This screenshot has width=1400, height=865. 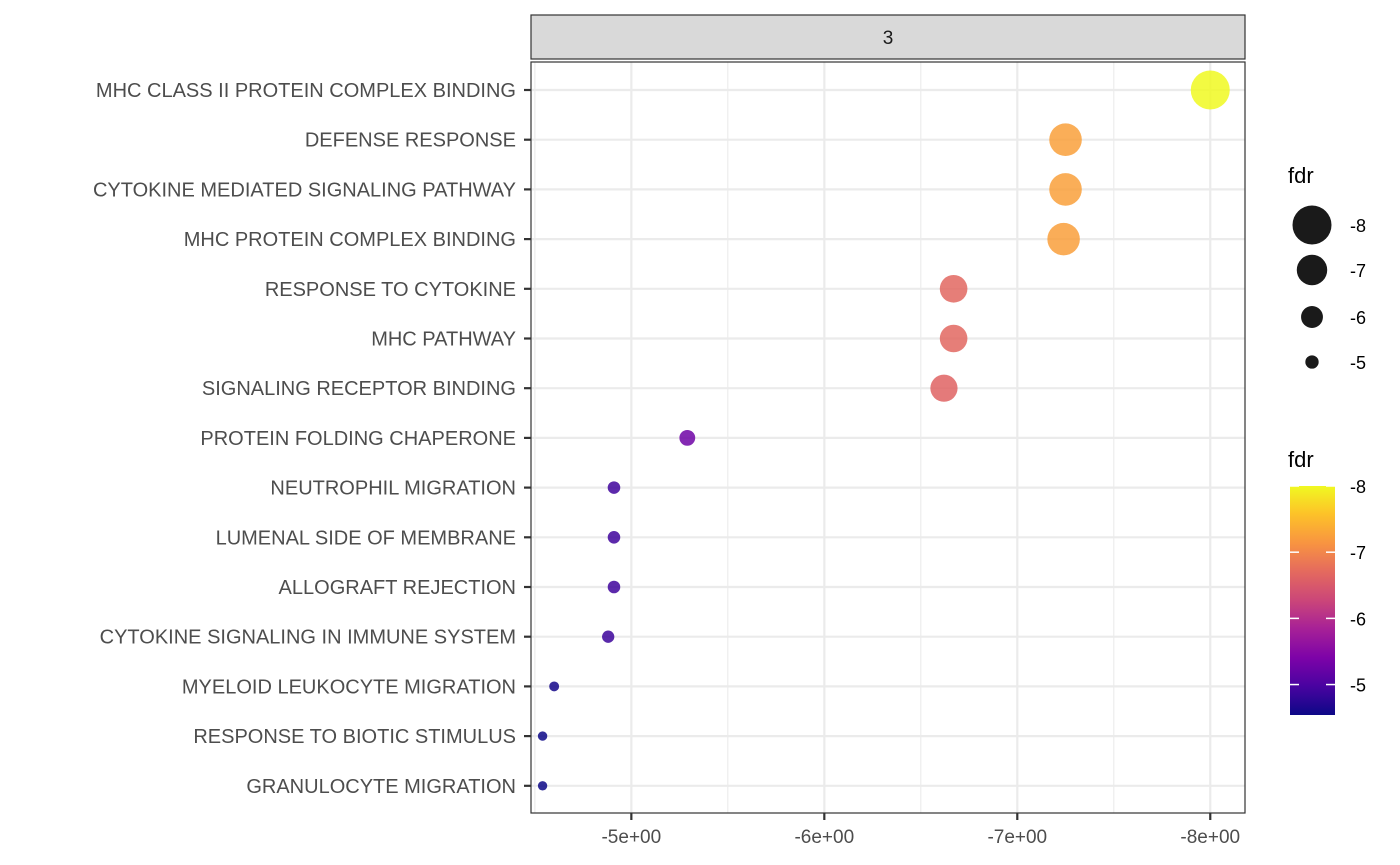 What do you see at coordinates (1017, 837) in the screenshot?
I see `x-tick-label: -7e+00` at bounding box center [1017, 837].